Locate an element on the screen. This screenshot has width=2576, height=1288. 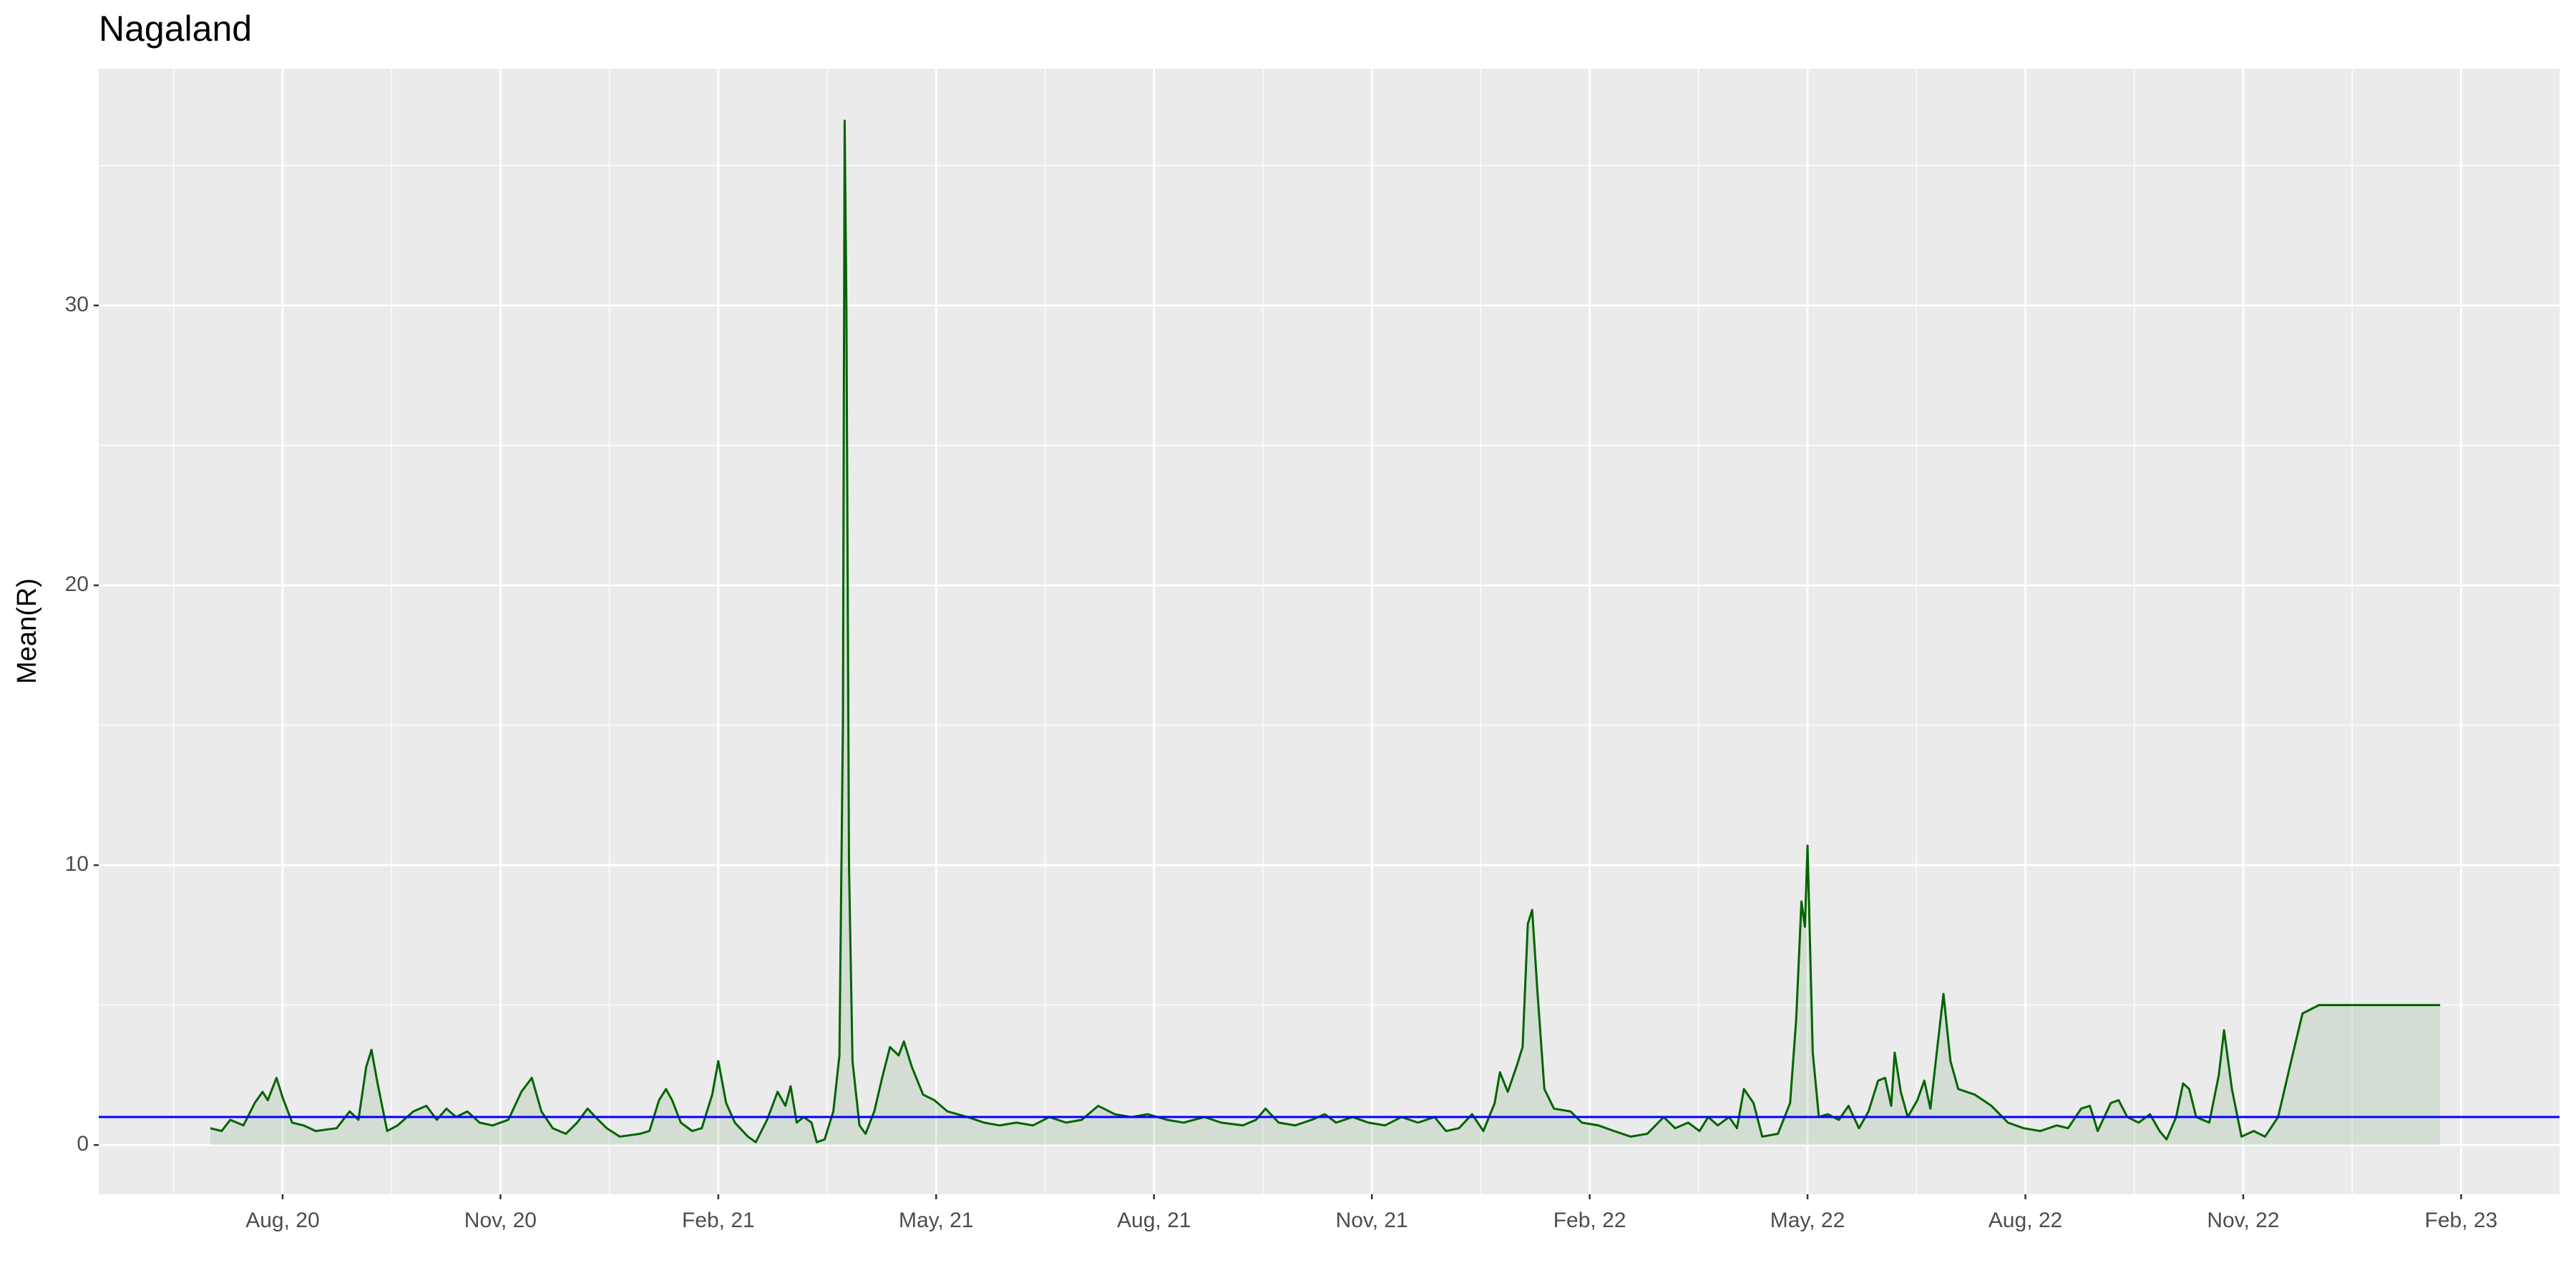
x-tick-label: Feb, 23 is located at coordinates (2461, 1220).